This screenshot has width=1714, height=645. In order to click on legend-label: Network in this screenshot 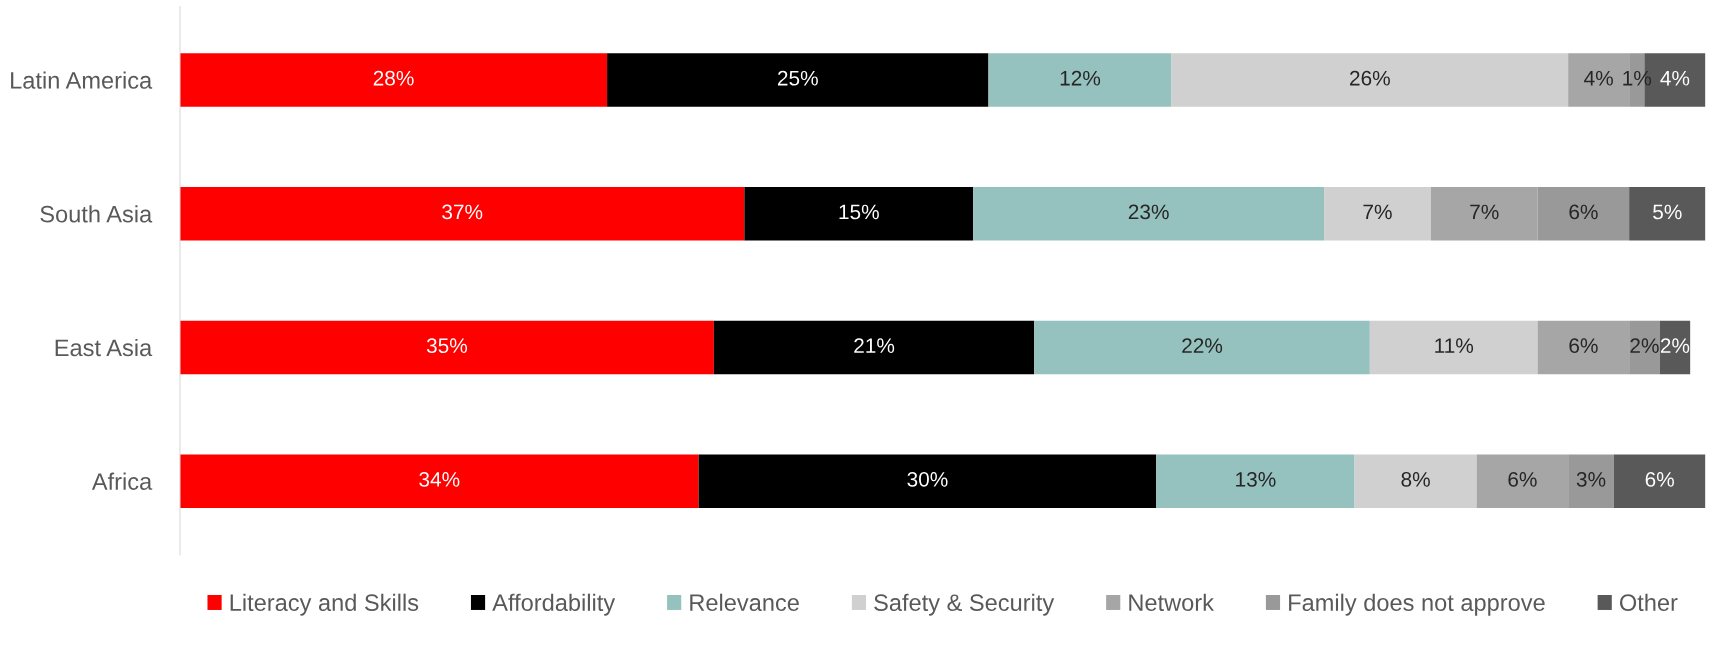, I will do `click(1171, 602)`.